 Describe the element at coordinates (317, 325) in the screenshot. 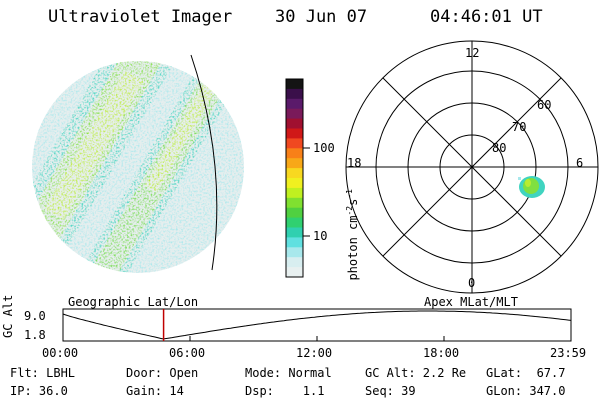

I see `timeline-panel` at that location.